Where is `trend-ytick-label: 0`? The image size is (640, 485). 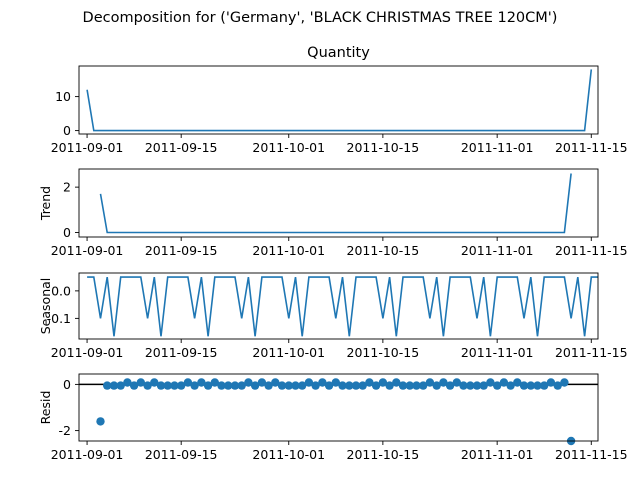
trend-ytick-label: 0 is located at coordinates (67, 232).